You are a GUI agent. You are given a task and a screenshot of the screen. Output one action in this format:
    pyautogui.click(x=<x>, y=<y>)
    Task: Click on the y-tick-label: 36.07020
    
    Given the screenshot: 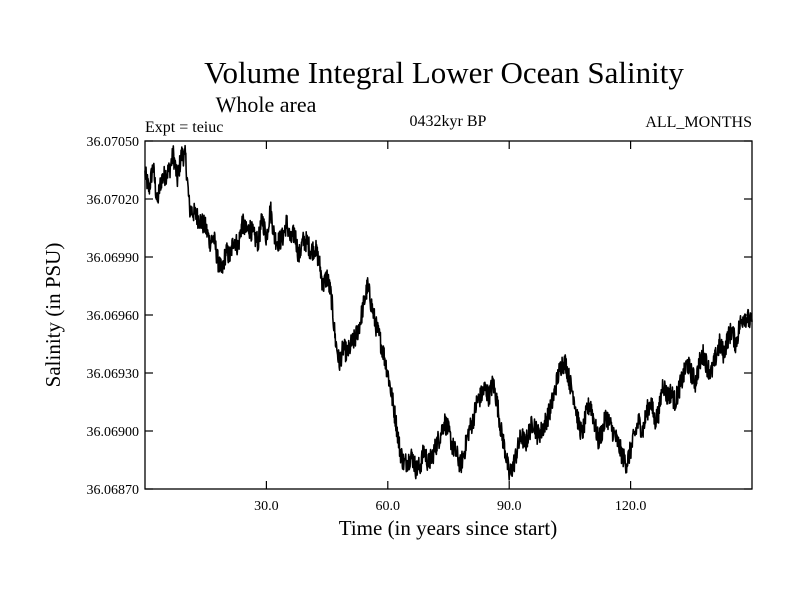 What is the action you would take?
    pyautogui.click(x=113, y=200)
    